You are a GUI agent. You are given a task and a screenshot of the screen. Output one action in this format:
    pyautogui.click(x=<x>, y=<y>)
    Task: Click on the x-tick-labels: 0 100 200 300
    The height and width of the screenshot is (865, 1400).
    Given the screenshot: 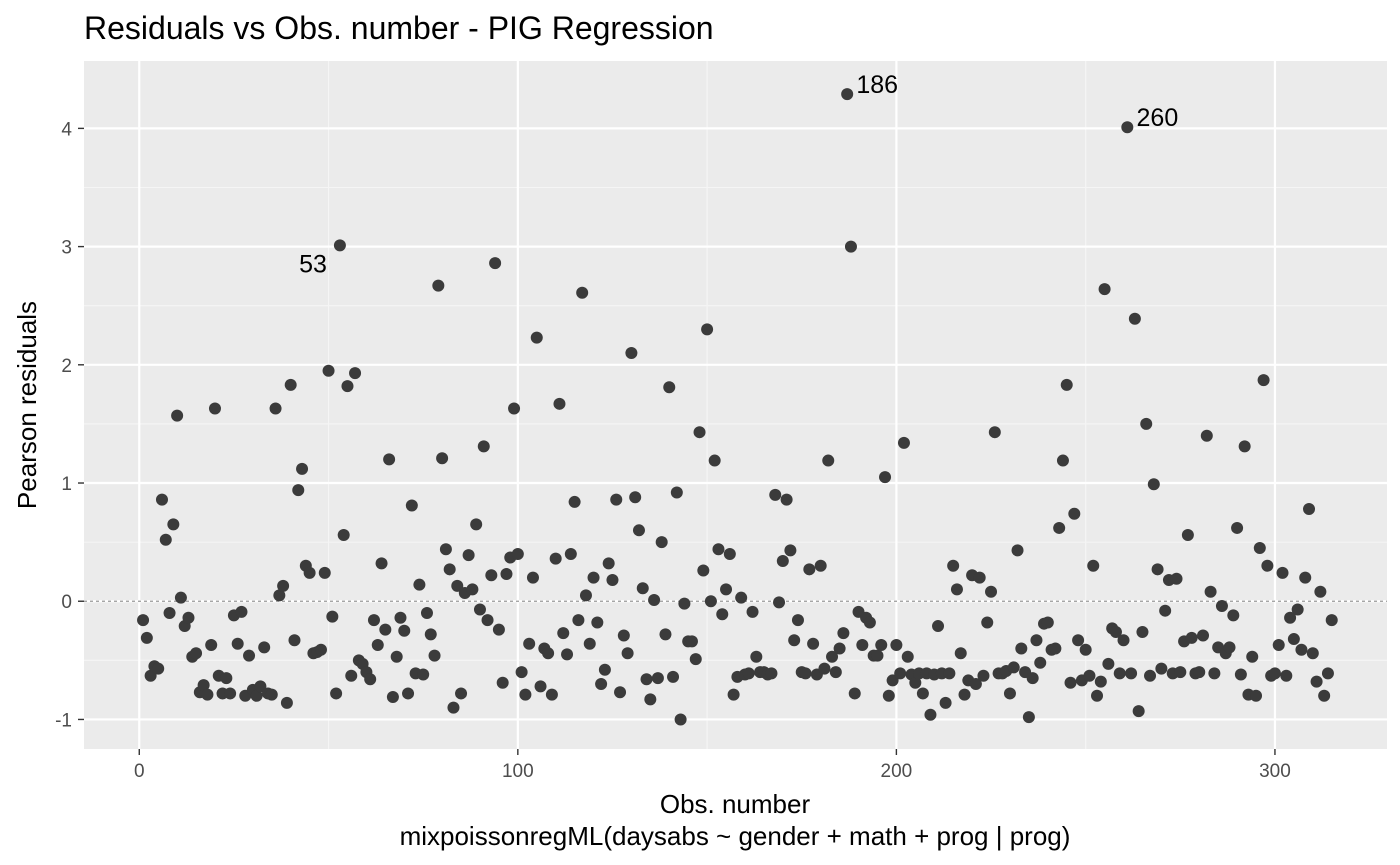 What is the action you would take?
    pyautogui.click(x=712, y=771)
    